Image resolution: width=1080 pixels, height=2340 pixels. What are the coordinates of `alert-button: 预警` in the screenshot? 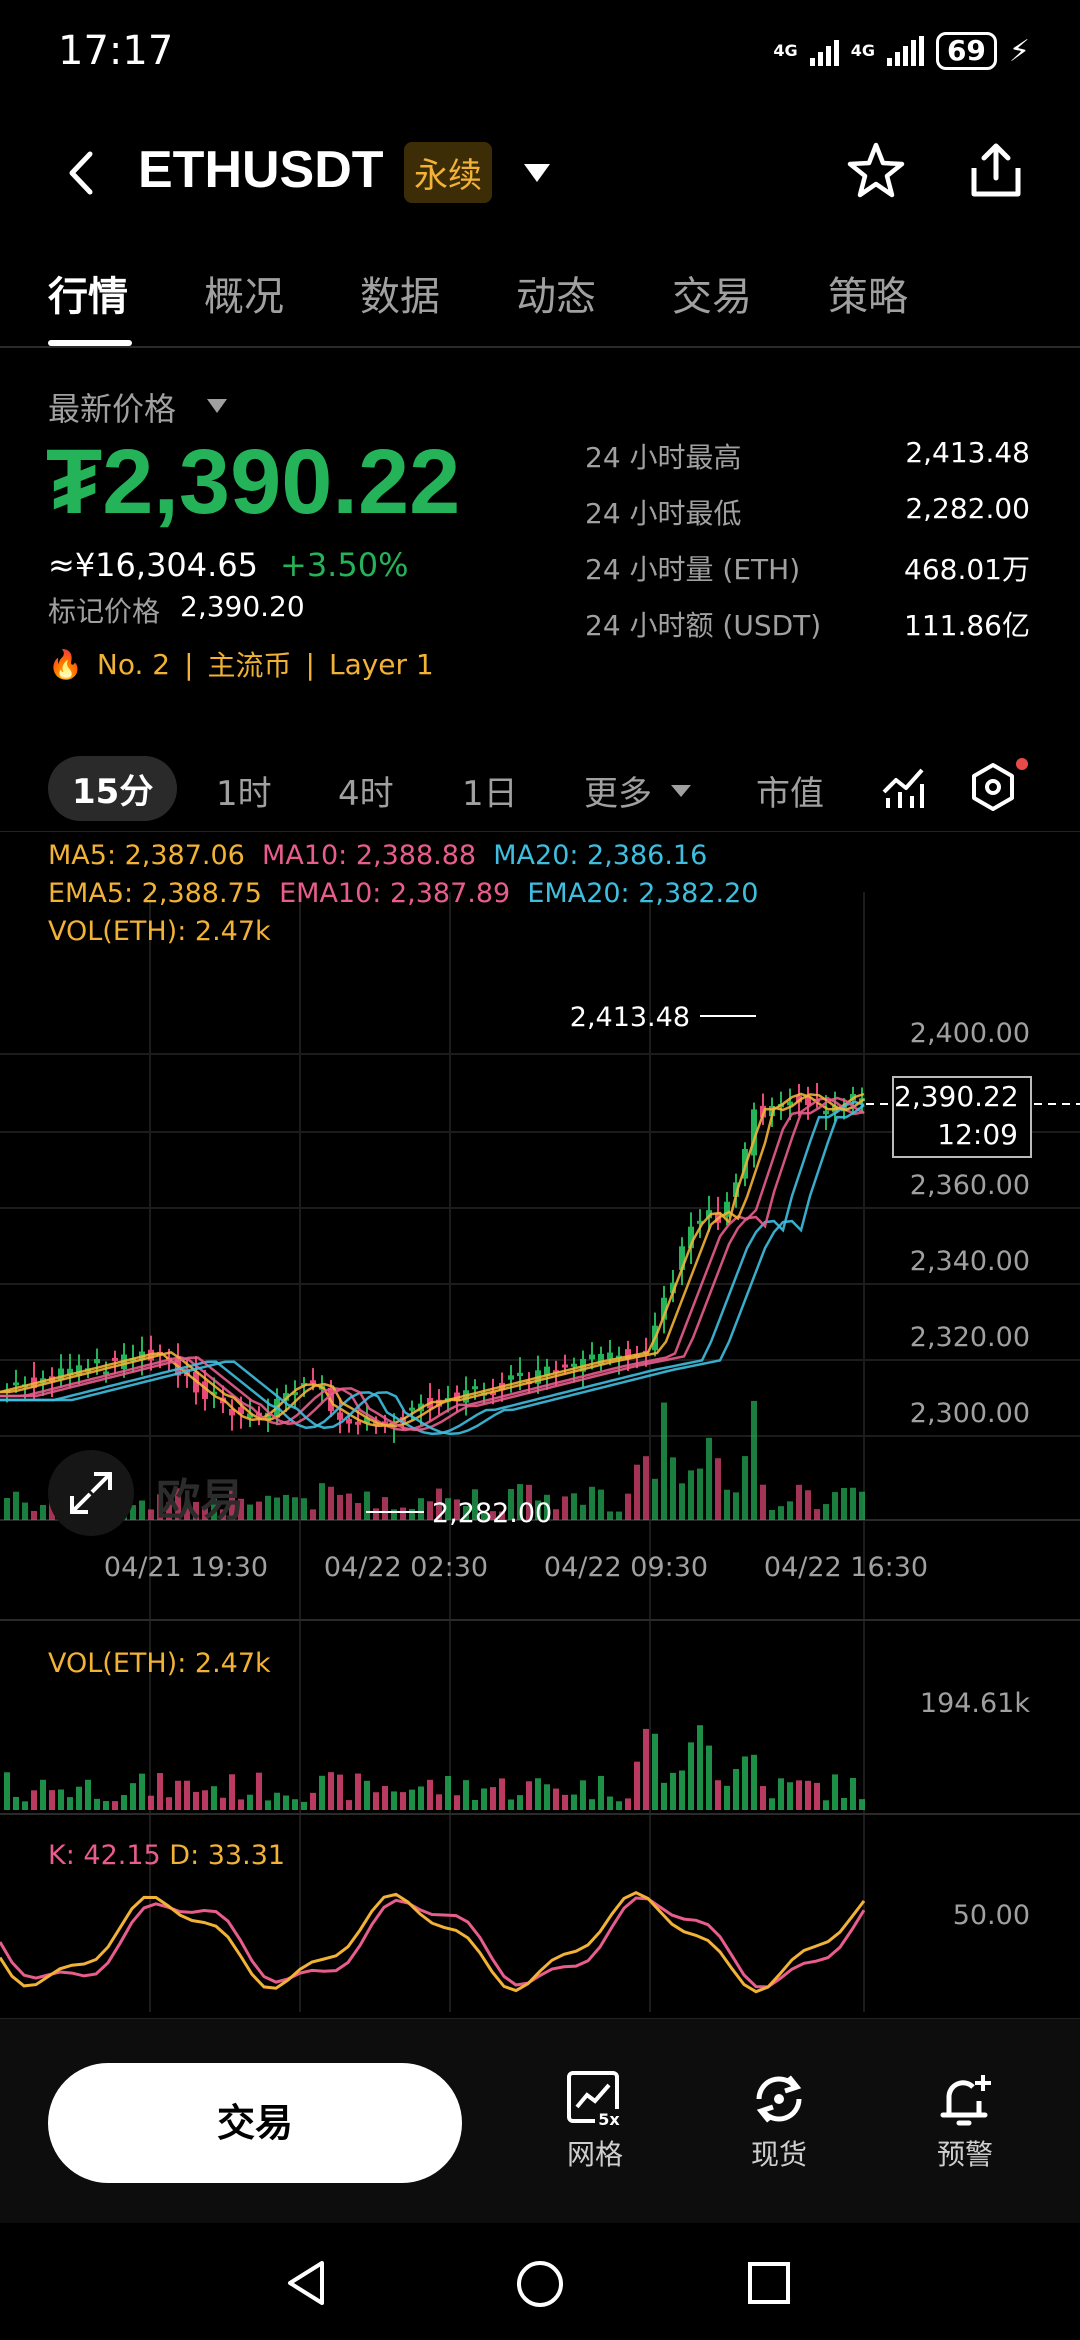 It's located at (965, 2121).